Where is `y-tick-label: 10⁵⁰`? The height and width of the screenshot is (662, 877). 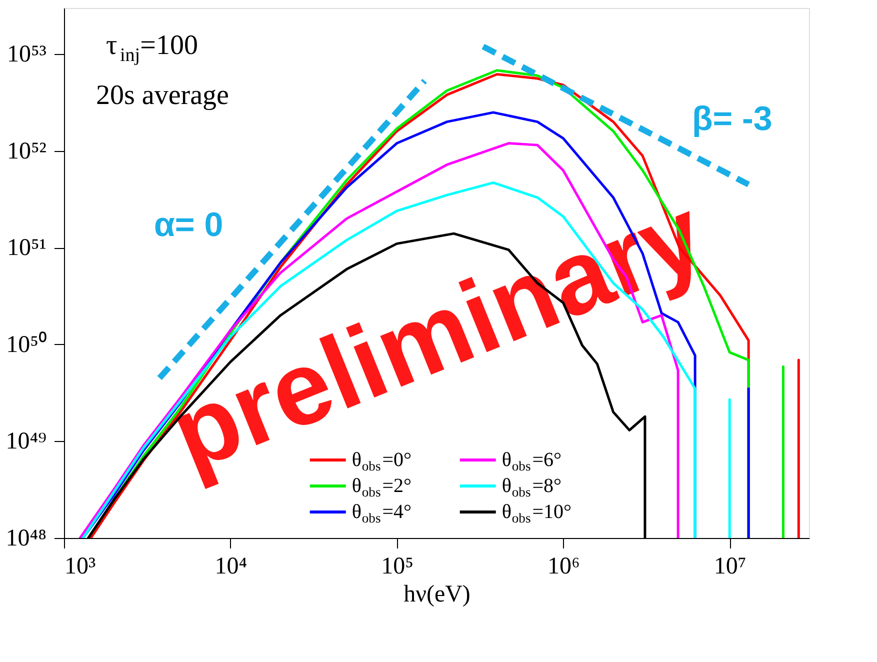
y-tick-label: 10⁵⁰ is located at coordinates (26, 344).